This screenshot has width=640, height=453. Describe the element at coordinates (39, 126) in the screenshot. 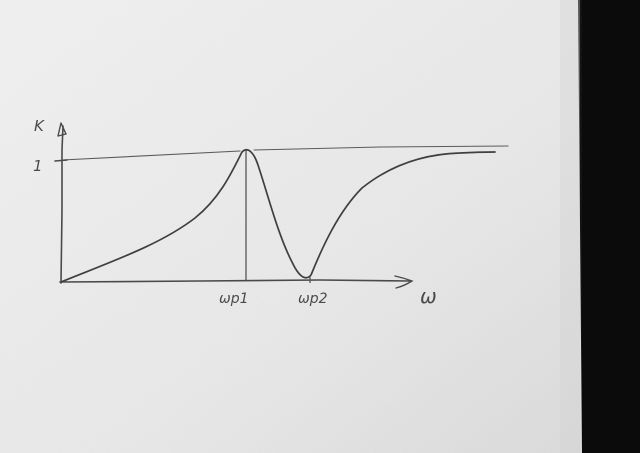

I see `y-axis-label: K` at that location.